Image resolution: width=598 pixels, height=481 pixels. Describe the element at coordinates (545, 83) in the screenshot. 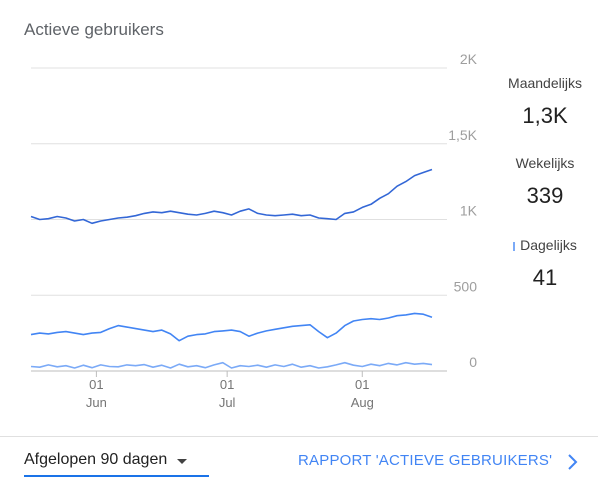

I see `legend-monthly-label: Maandelijks` at that location.